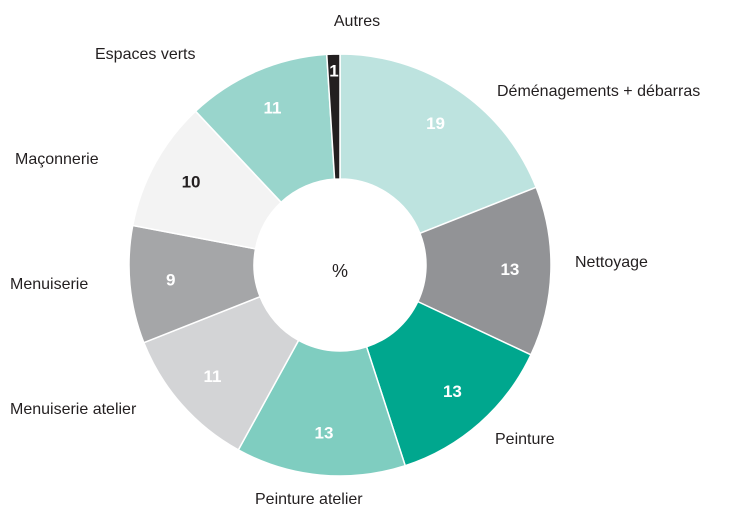  What do you see at coordinates (333, 71) in the screenshot?
I see `value-label: 1` at bounding box center [333, 71].